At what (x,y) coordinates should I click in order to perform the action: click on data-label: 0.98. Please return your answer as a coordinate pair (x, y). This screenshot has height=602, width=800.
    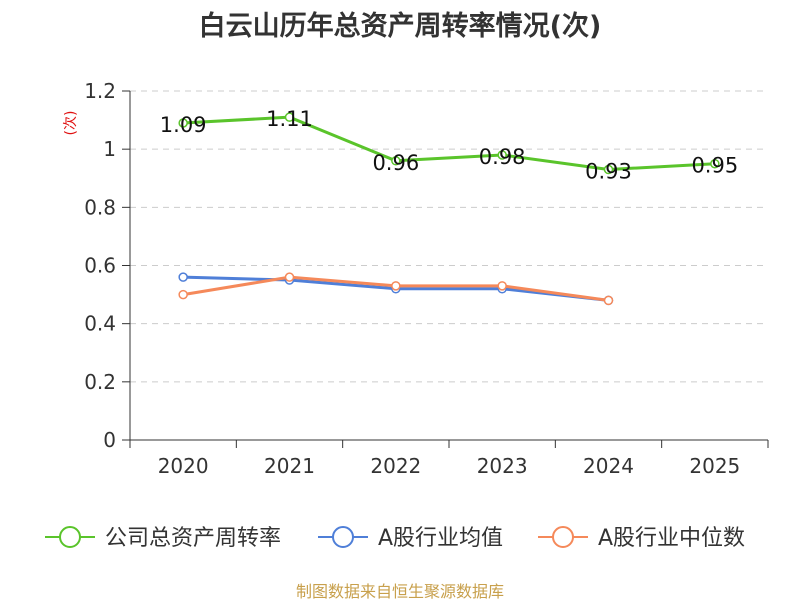
    Looking at the image, I should click on (502, 157).